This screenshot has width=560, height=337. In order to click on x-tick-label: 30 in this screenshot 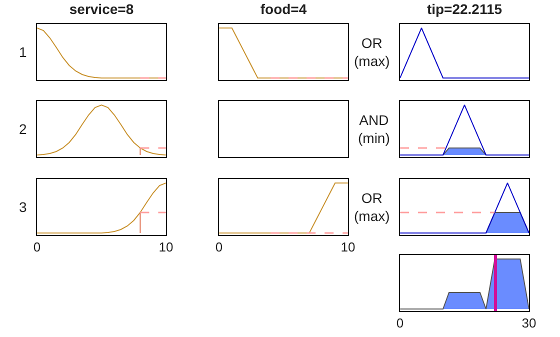, I will do `click(529, 323)`.